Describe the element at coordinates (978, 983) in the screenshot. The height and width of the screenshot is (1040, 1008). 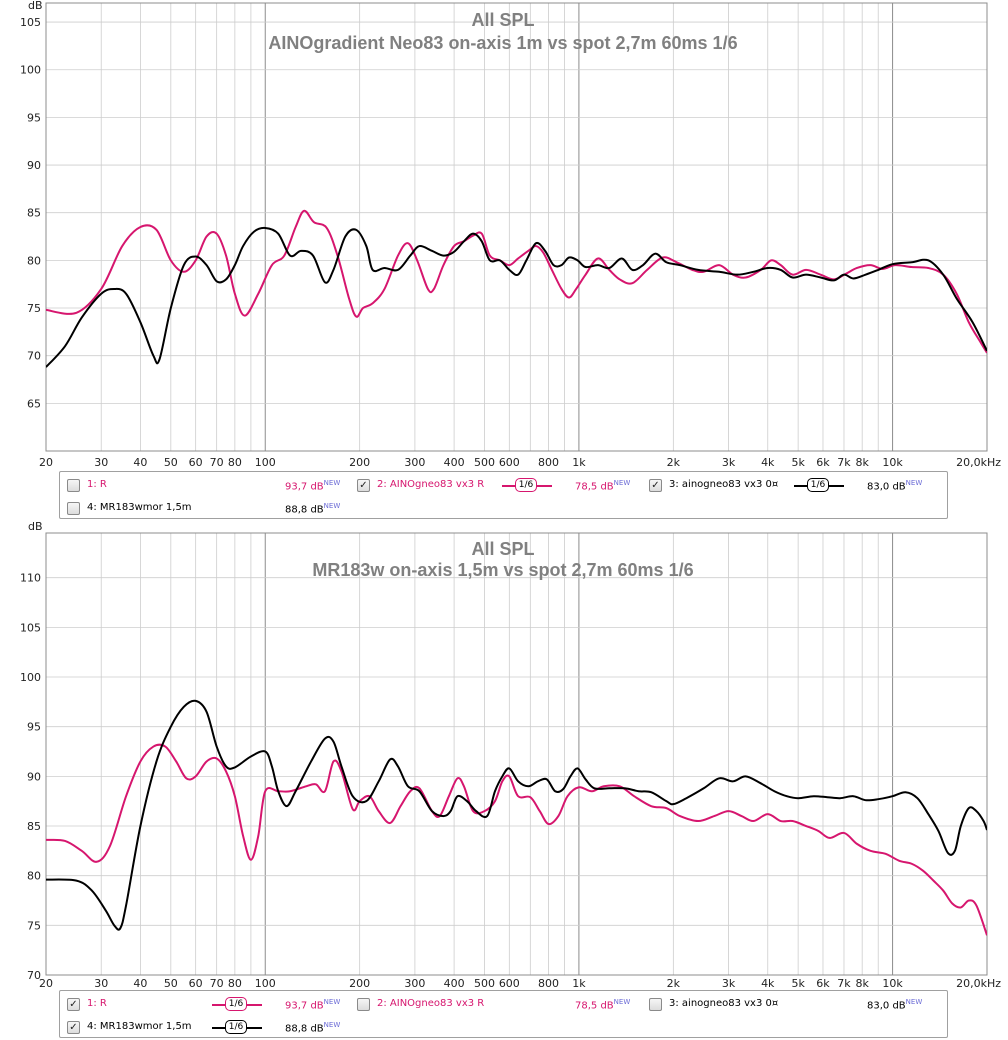
I see `x-tick-label: 20,0kHz` at that location.